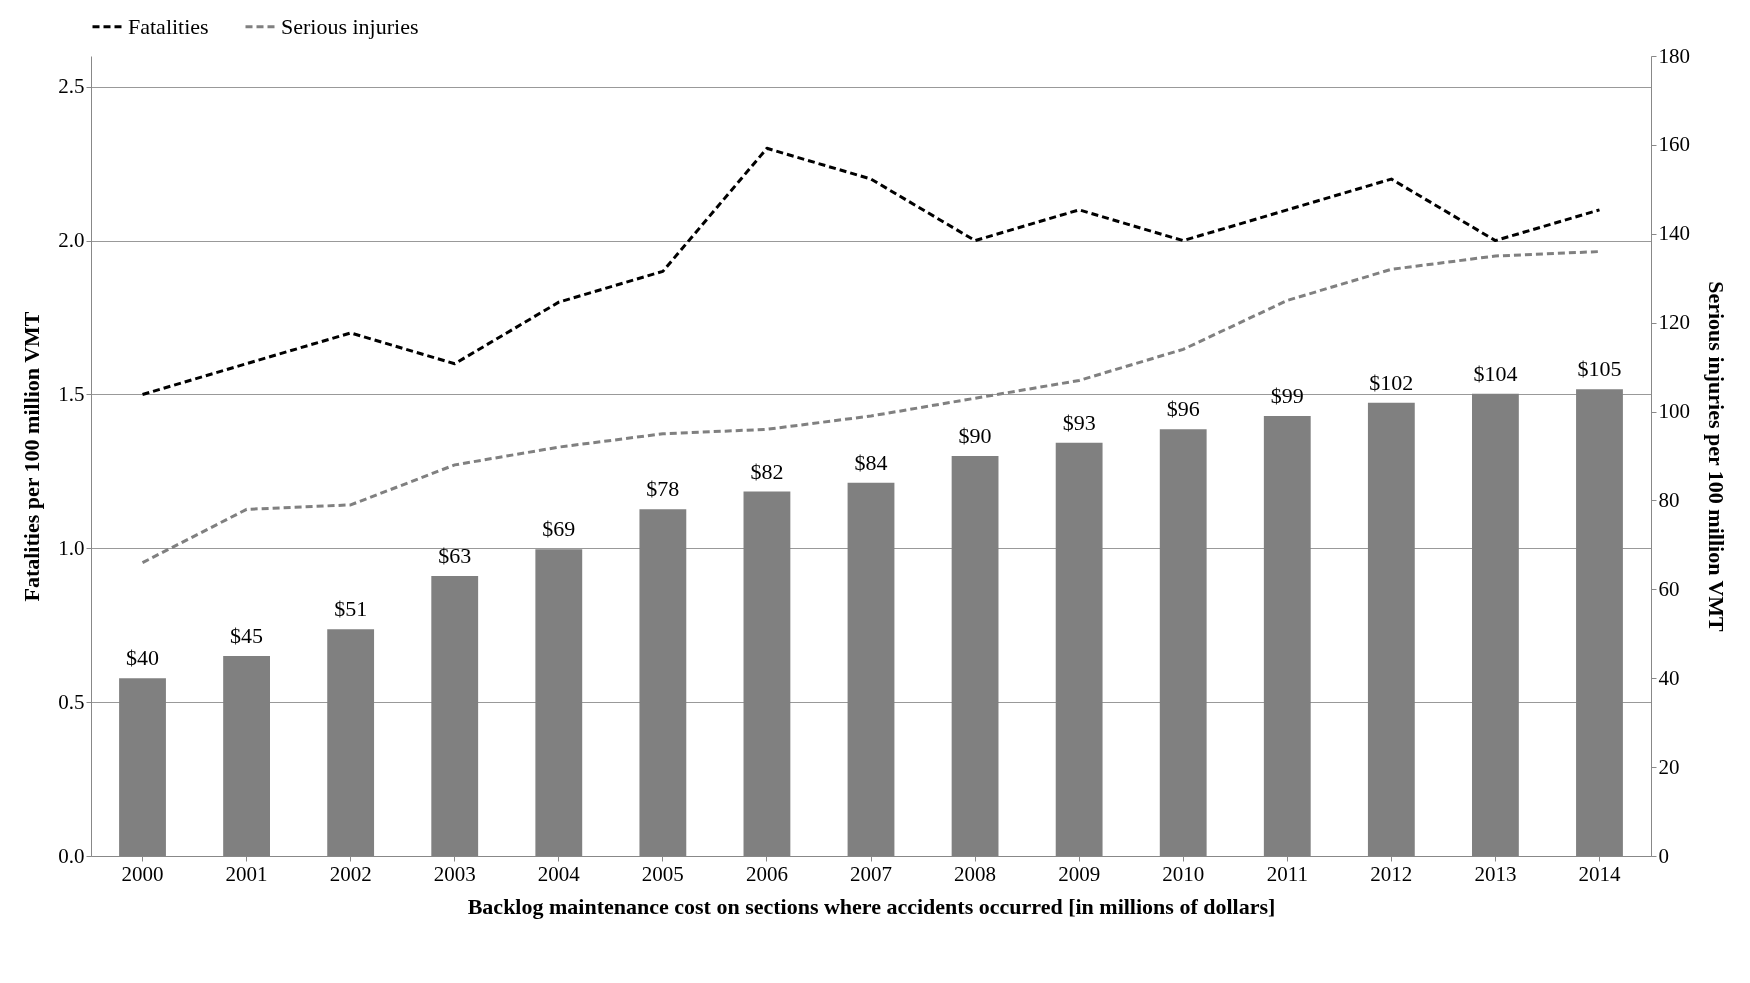 This screenshot has height=983, width=1750. What do you see at coordinates (1183, 873) in the screenshot?
I see `x-tick-label: 2010` at bounding box center [1183, 873].